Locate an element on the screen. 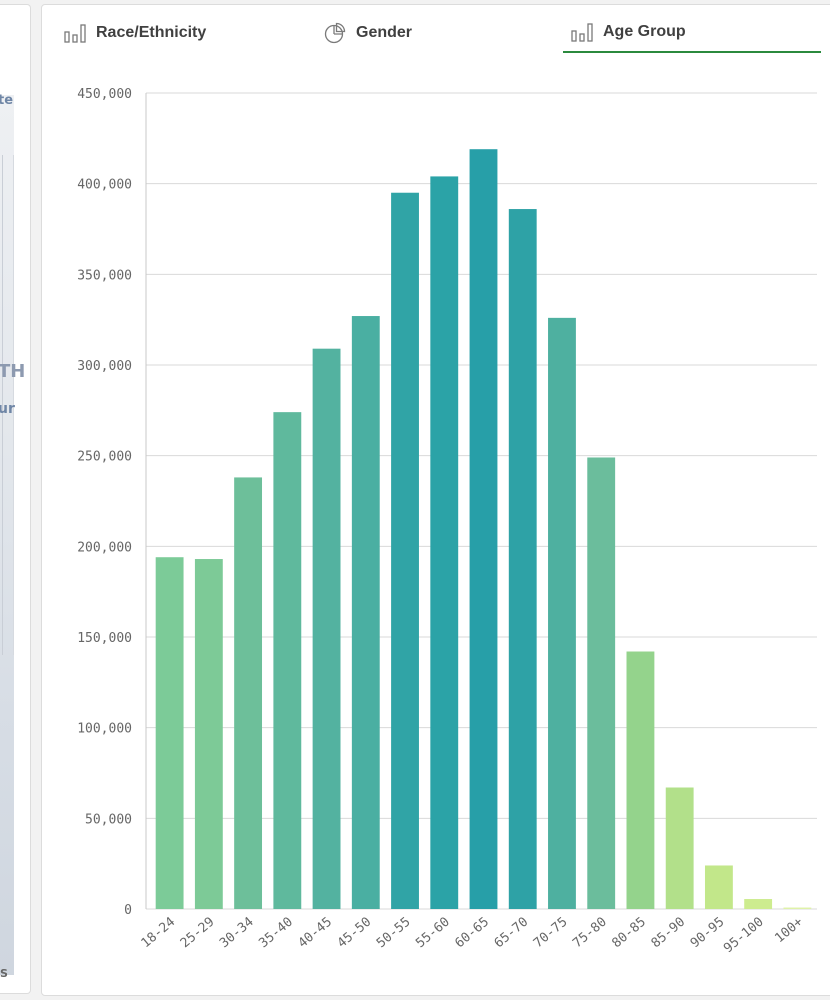 The image size is (830, 1000). x-tick-label: 50-55 is located at coordinates (394, 933).